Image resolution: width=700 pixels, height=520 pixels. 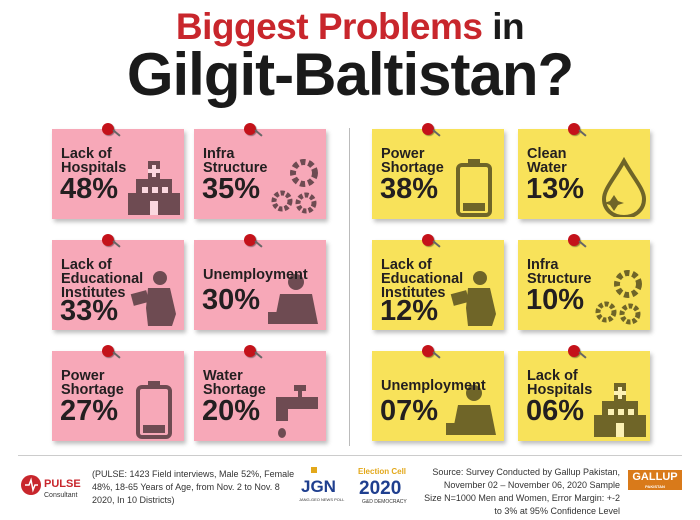 What do you see at coordinates (231, 189) in the screenshot?
I see `note-value: 35%` at bounding box center [231, 189].